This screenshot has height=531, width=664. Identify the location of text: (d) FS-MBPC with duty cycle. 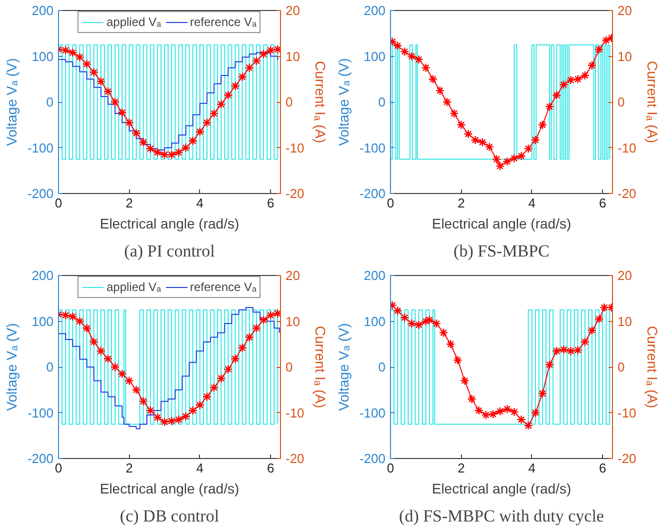
(501, 516).